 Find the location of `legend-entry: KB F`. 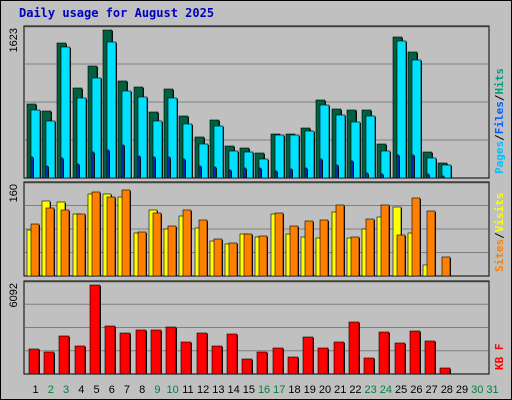

legend-entry: KB F is located at coordinates (499, 357).